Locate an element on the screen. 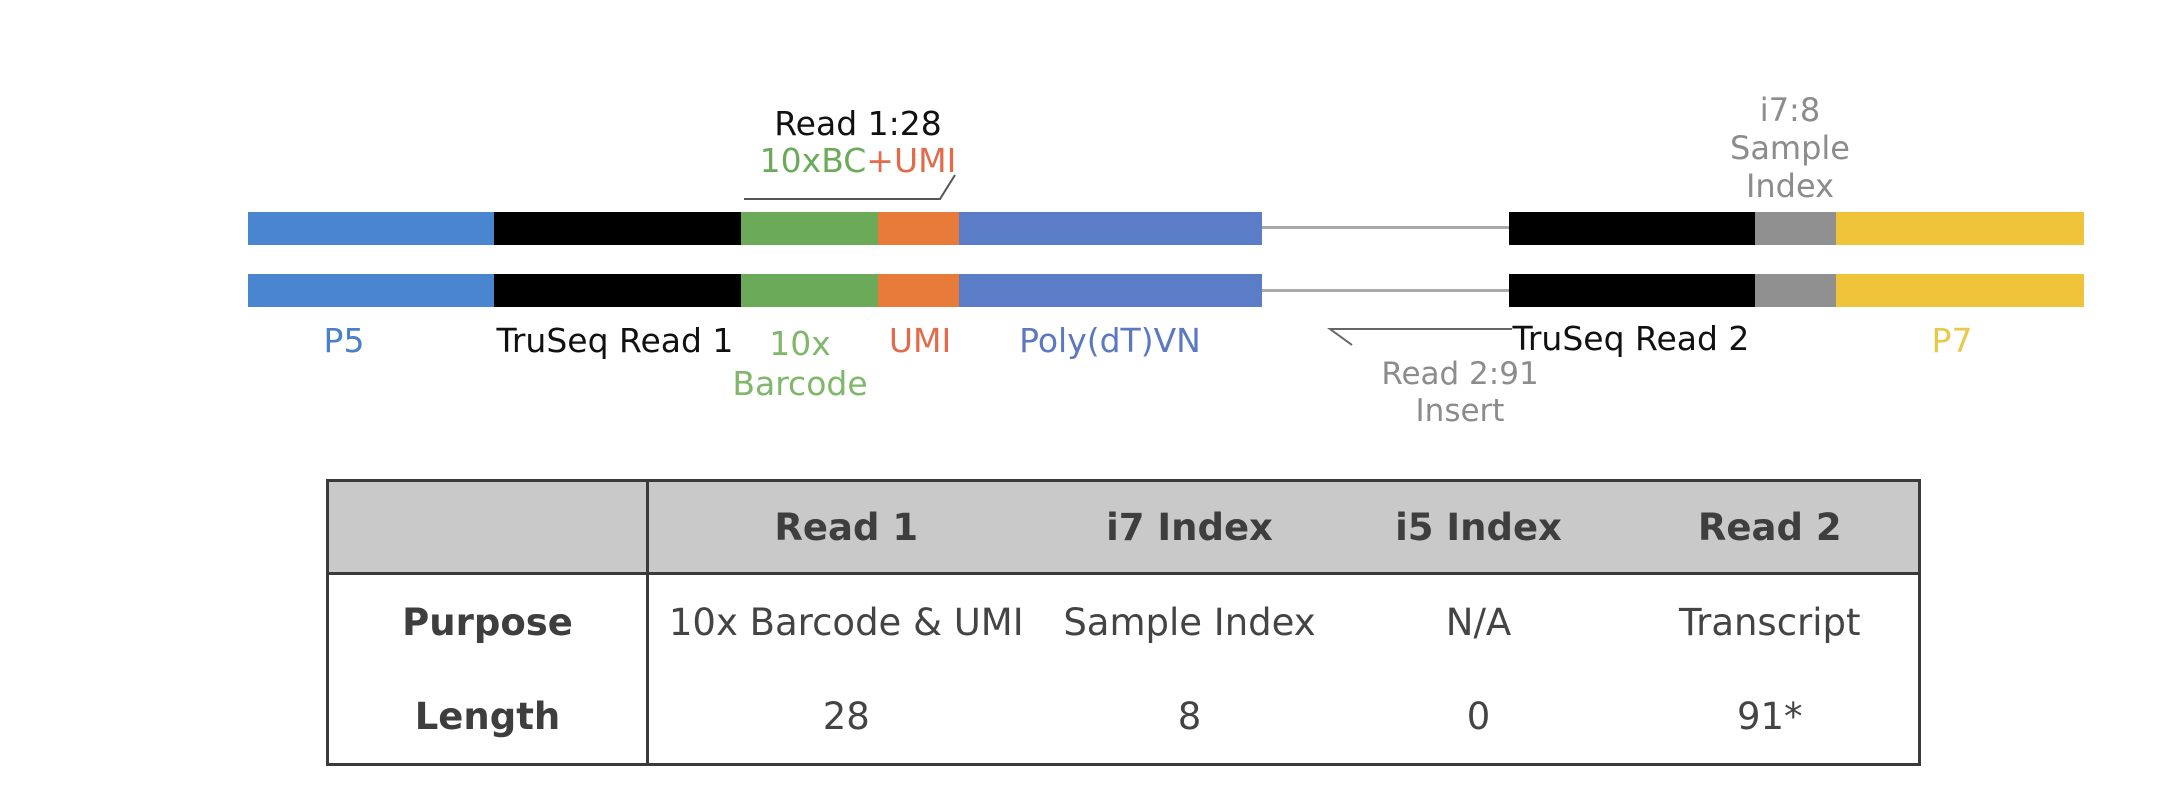  cell-length-i5: 0 is located at coordinates (1478, 716).